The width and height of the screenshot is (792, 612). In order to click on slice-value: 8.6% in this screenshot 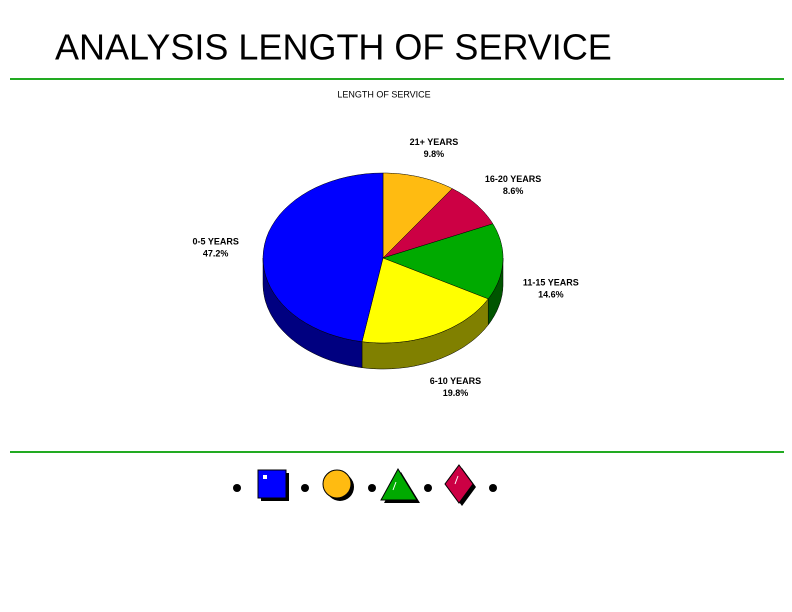, I will do `click(513, 191)`.